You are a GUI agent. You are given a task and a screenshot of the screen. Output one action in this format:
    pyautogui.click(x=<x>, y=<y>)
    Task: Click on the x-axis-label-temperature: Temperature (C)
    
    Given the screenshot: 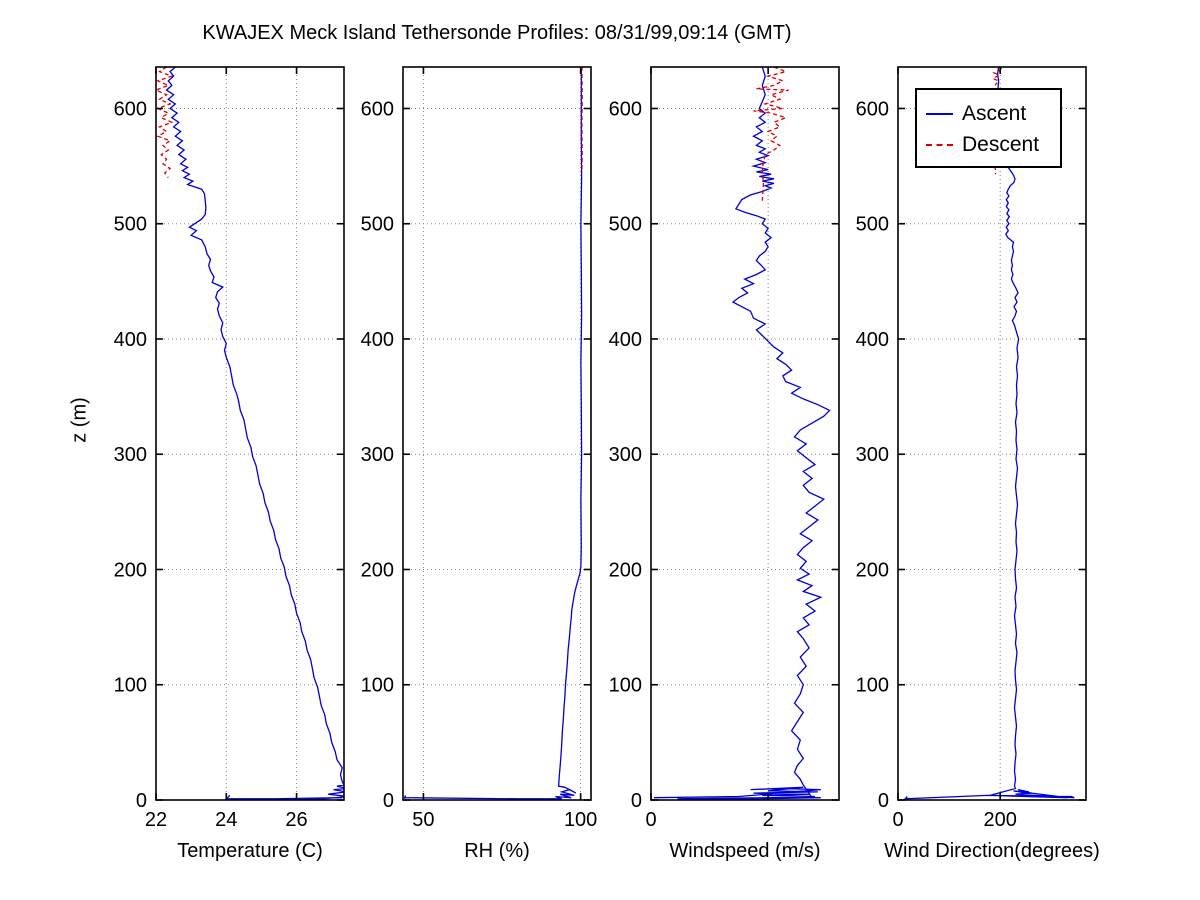 What is the action you would take?
    pyautogui.click(x=250, y=851)
    